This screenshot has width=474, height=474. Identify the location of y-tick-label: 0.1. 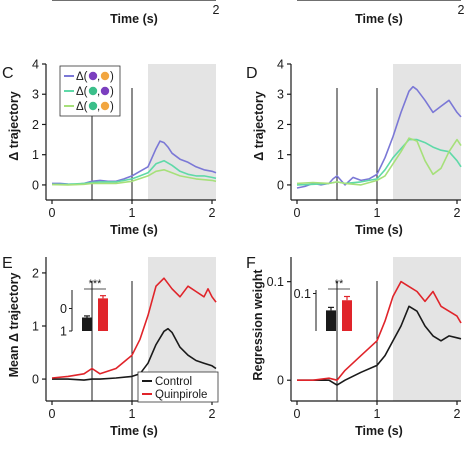
(275, 282).